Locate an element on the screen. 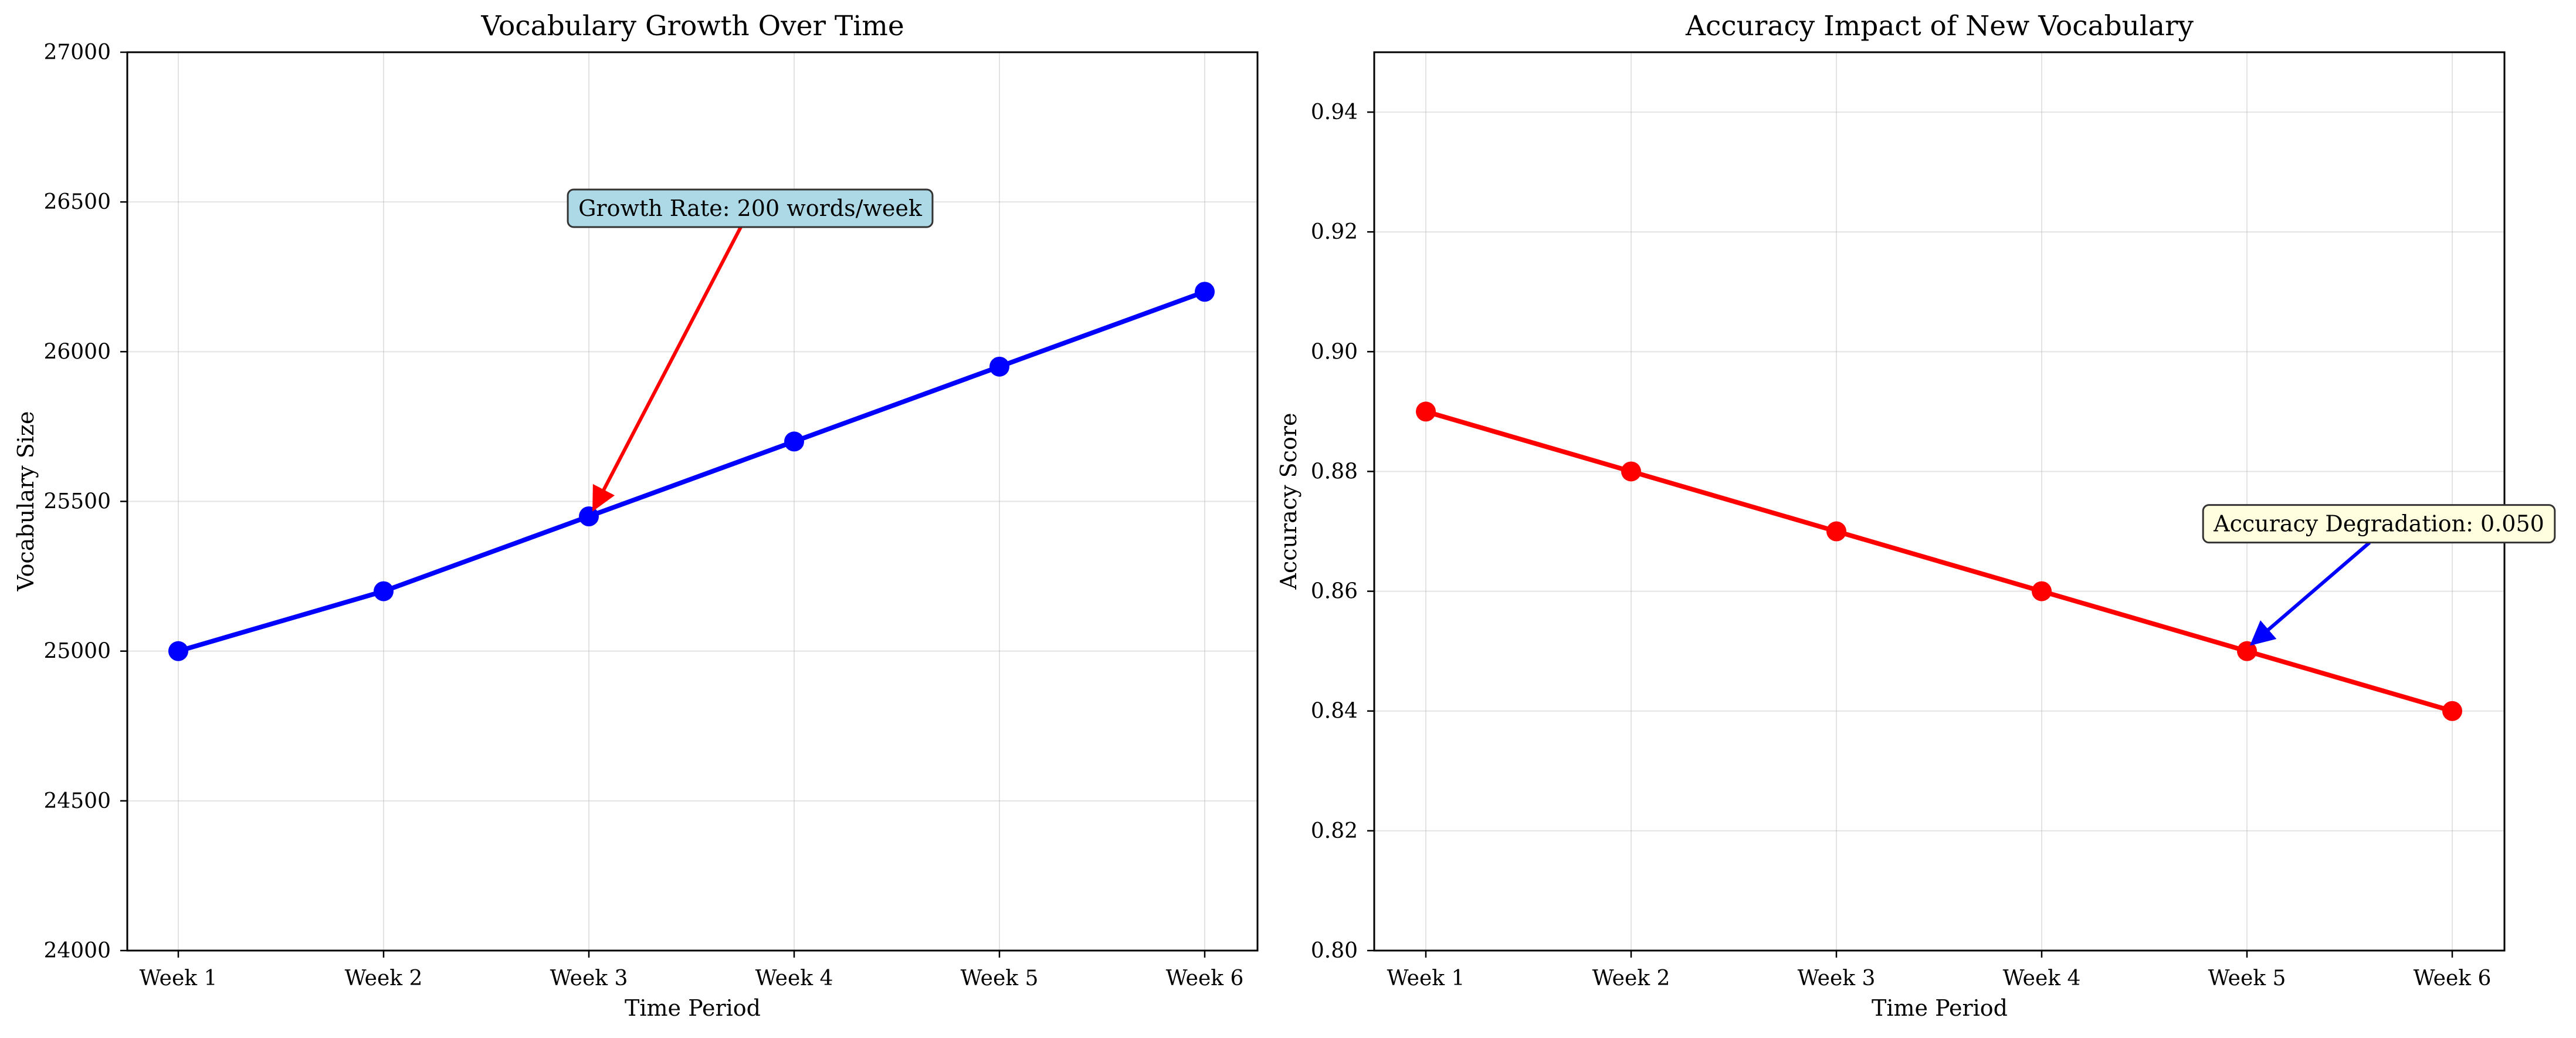  y-tick-label: 0.86 is located at coordinates (1334, 592).